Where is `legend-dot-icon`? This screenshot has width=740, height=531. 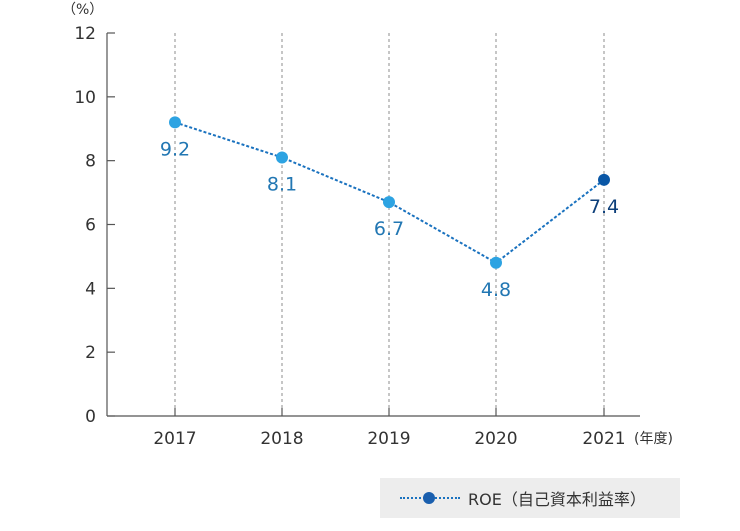
legend-dot-icon is located at coordinates (429, 498).